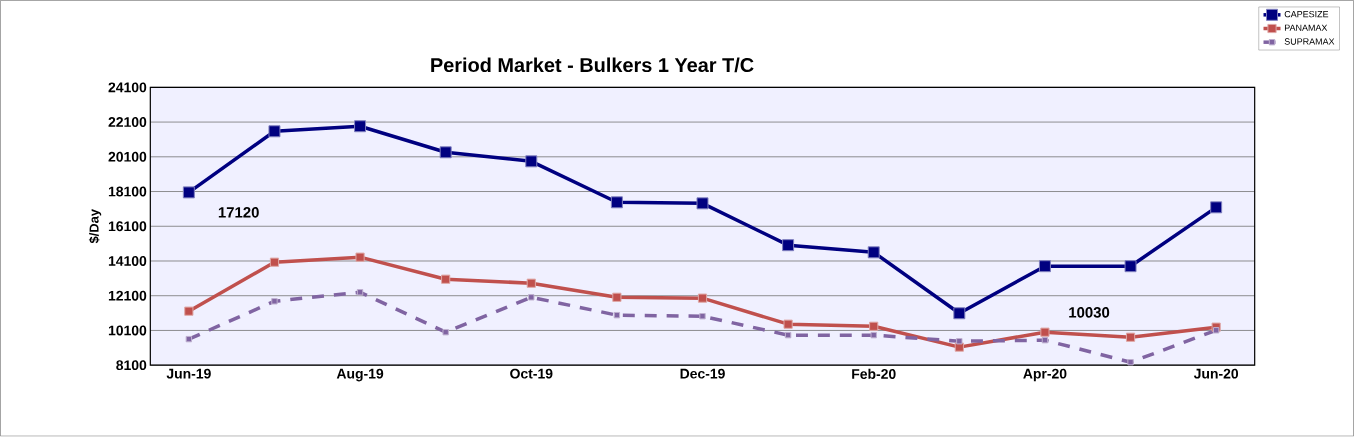 The width and height of the screenshot is (1354, 437). Describe the element at coordinates (531, 373) in the screenshot. I see `x-tick-label: Oct-19` at that location.